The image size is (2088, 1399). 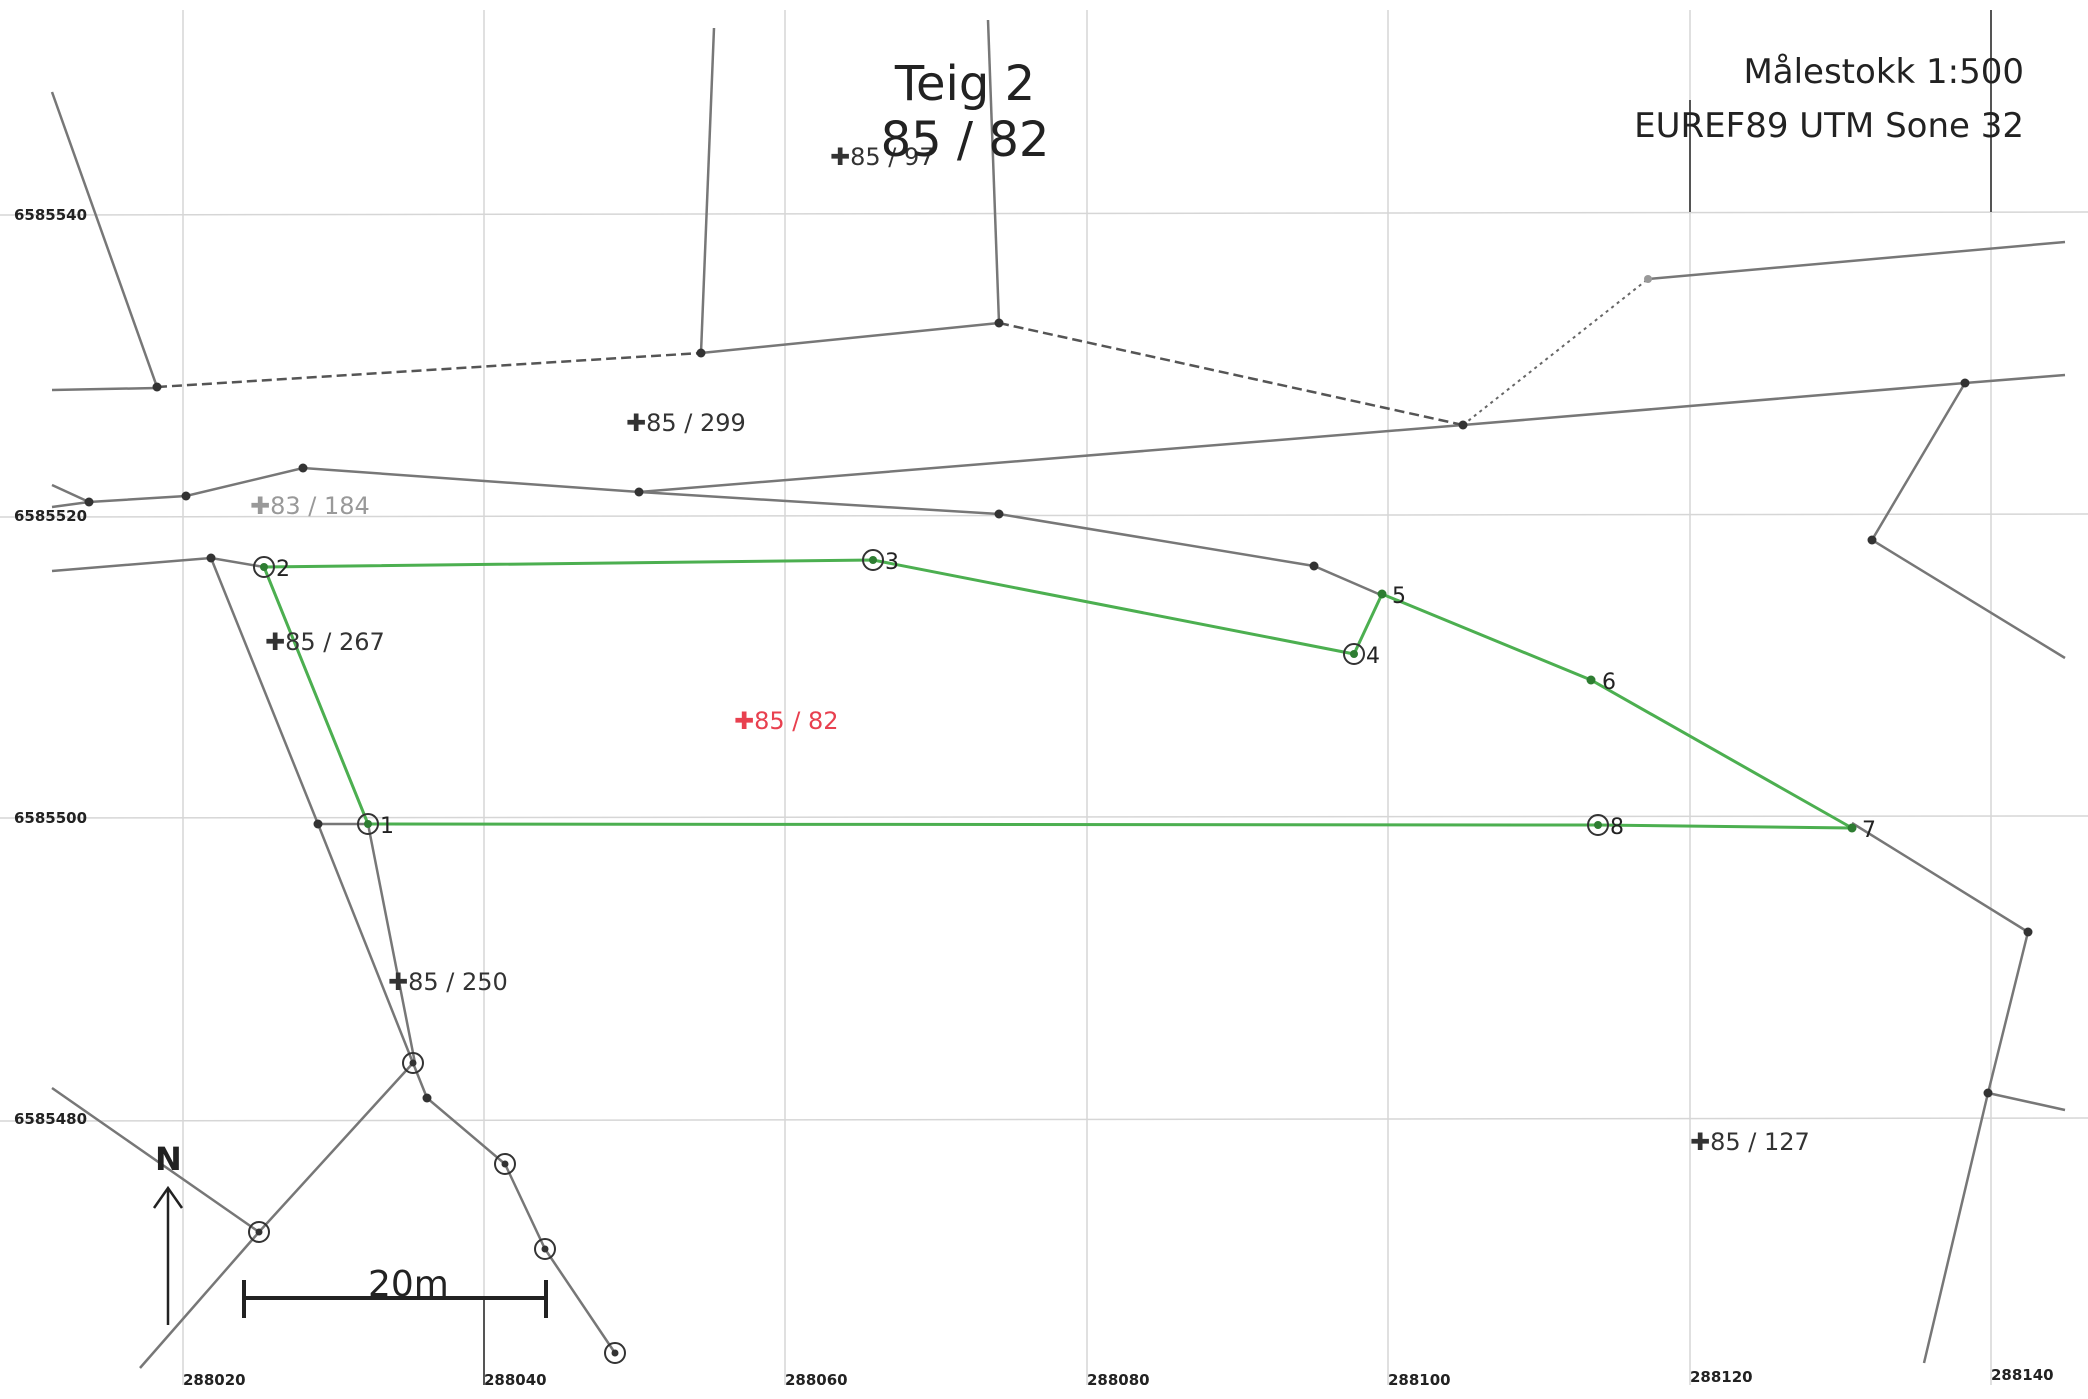 What do you see at coordinates (50, 818) in the screenshot?
I see `grid-label-y-6585500: 6585500` at bounding box center [50, 818].